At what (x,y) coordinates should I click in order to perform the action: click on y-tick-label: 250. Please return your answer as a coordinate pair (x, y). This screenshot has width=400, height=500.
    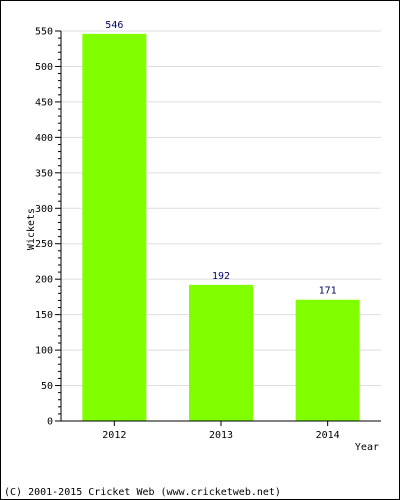
    Looking at the image, I should click on (44, 244).